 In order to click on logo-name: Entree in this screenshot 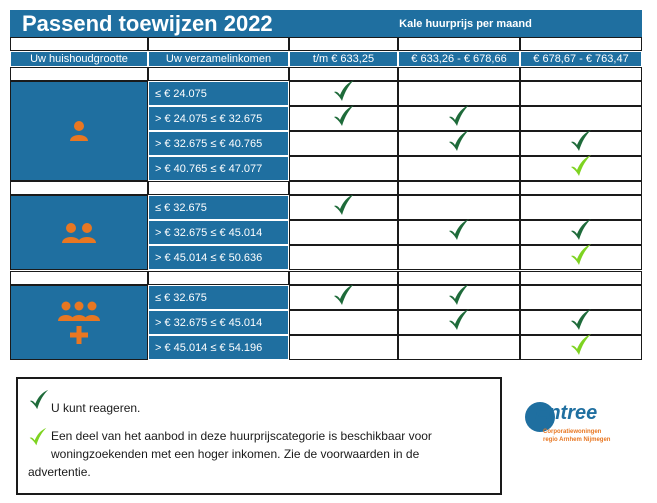, I will do `click(566, 413)`.